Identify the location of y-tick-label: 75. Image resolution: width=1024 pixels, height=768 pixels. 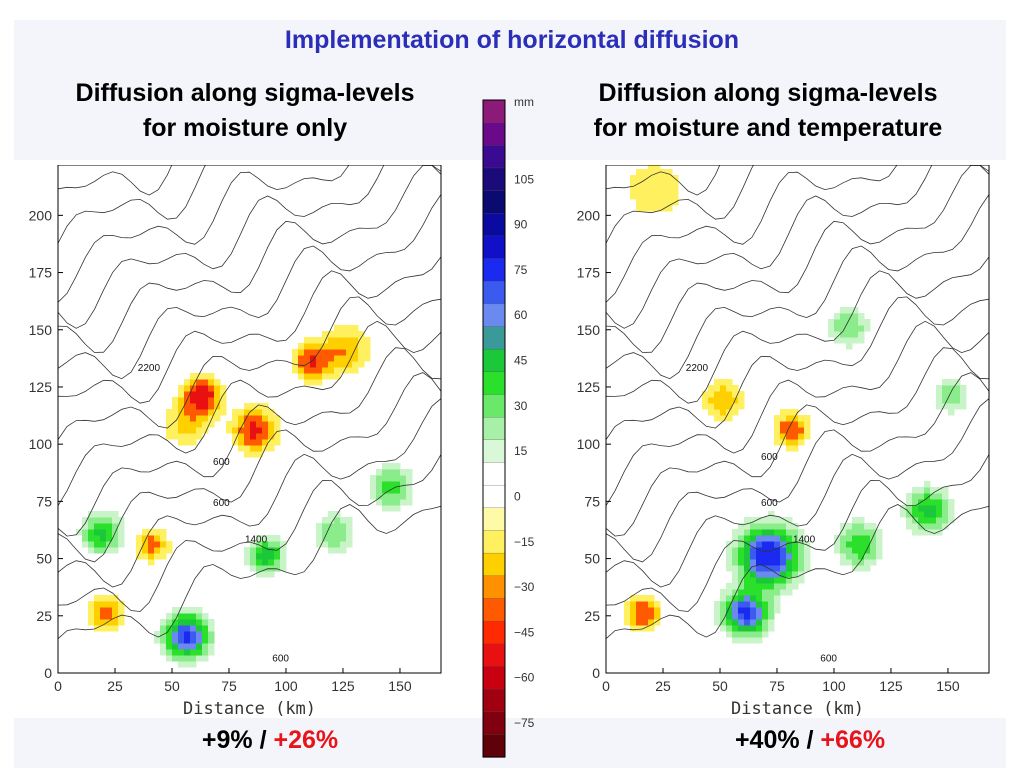
(44, 501).